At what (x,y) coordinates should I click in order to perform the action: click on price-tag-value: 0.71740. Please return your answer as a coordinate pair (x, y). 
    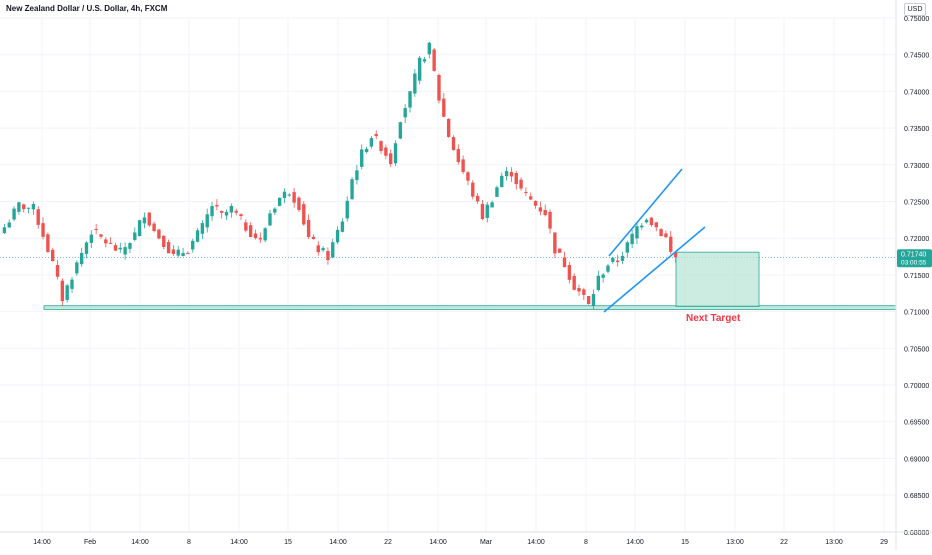
    Looking at the image, I should click on (913, 254).